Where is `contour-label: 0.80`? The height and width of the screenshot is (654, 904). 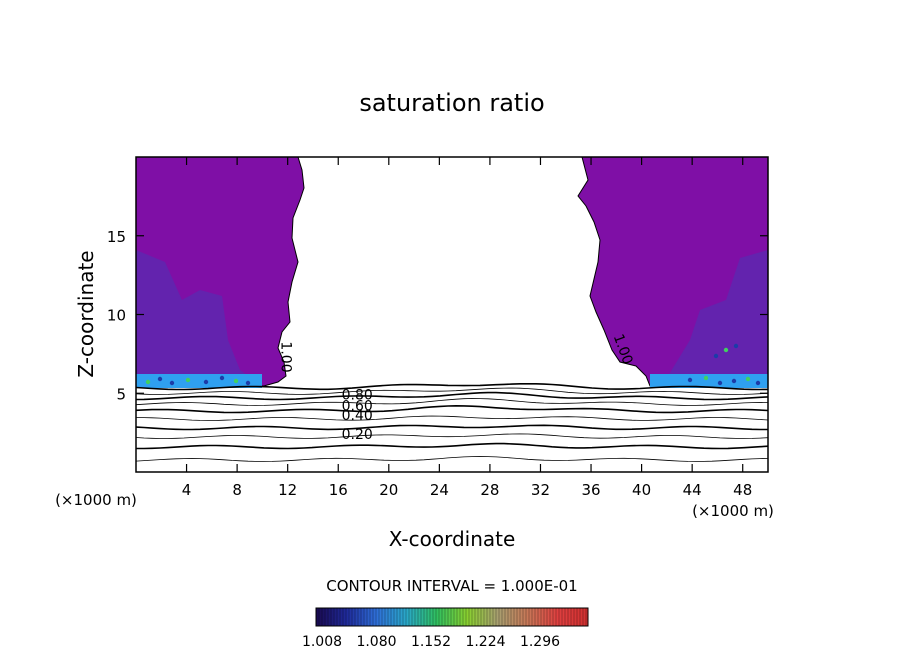
contour-label: 0.80 is located at coordinates (357, 396).